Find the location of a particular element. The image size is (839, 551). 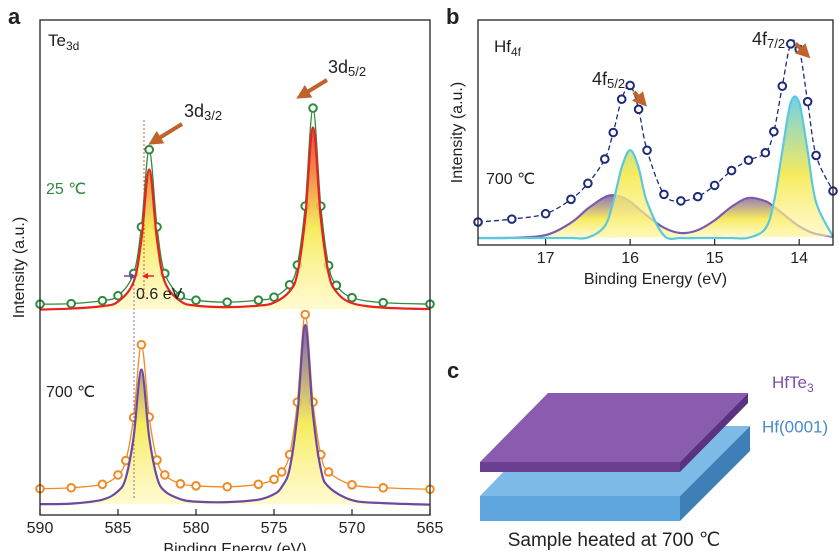

annotation-text: Hf is located at coordinates (502, 46).